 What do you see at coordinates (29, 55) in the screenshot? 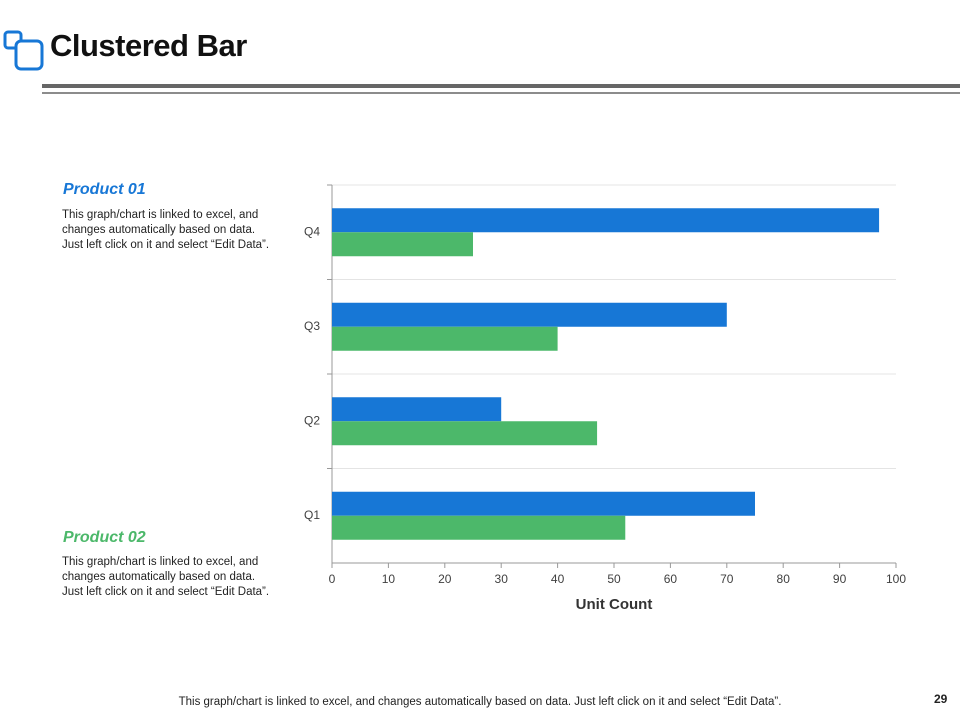
I see `icon` at bounding box center [29, 55].